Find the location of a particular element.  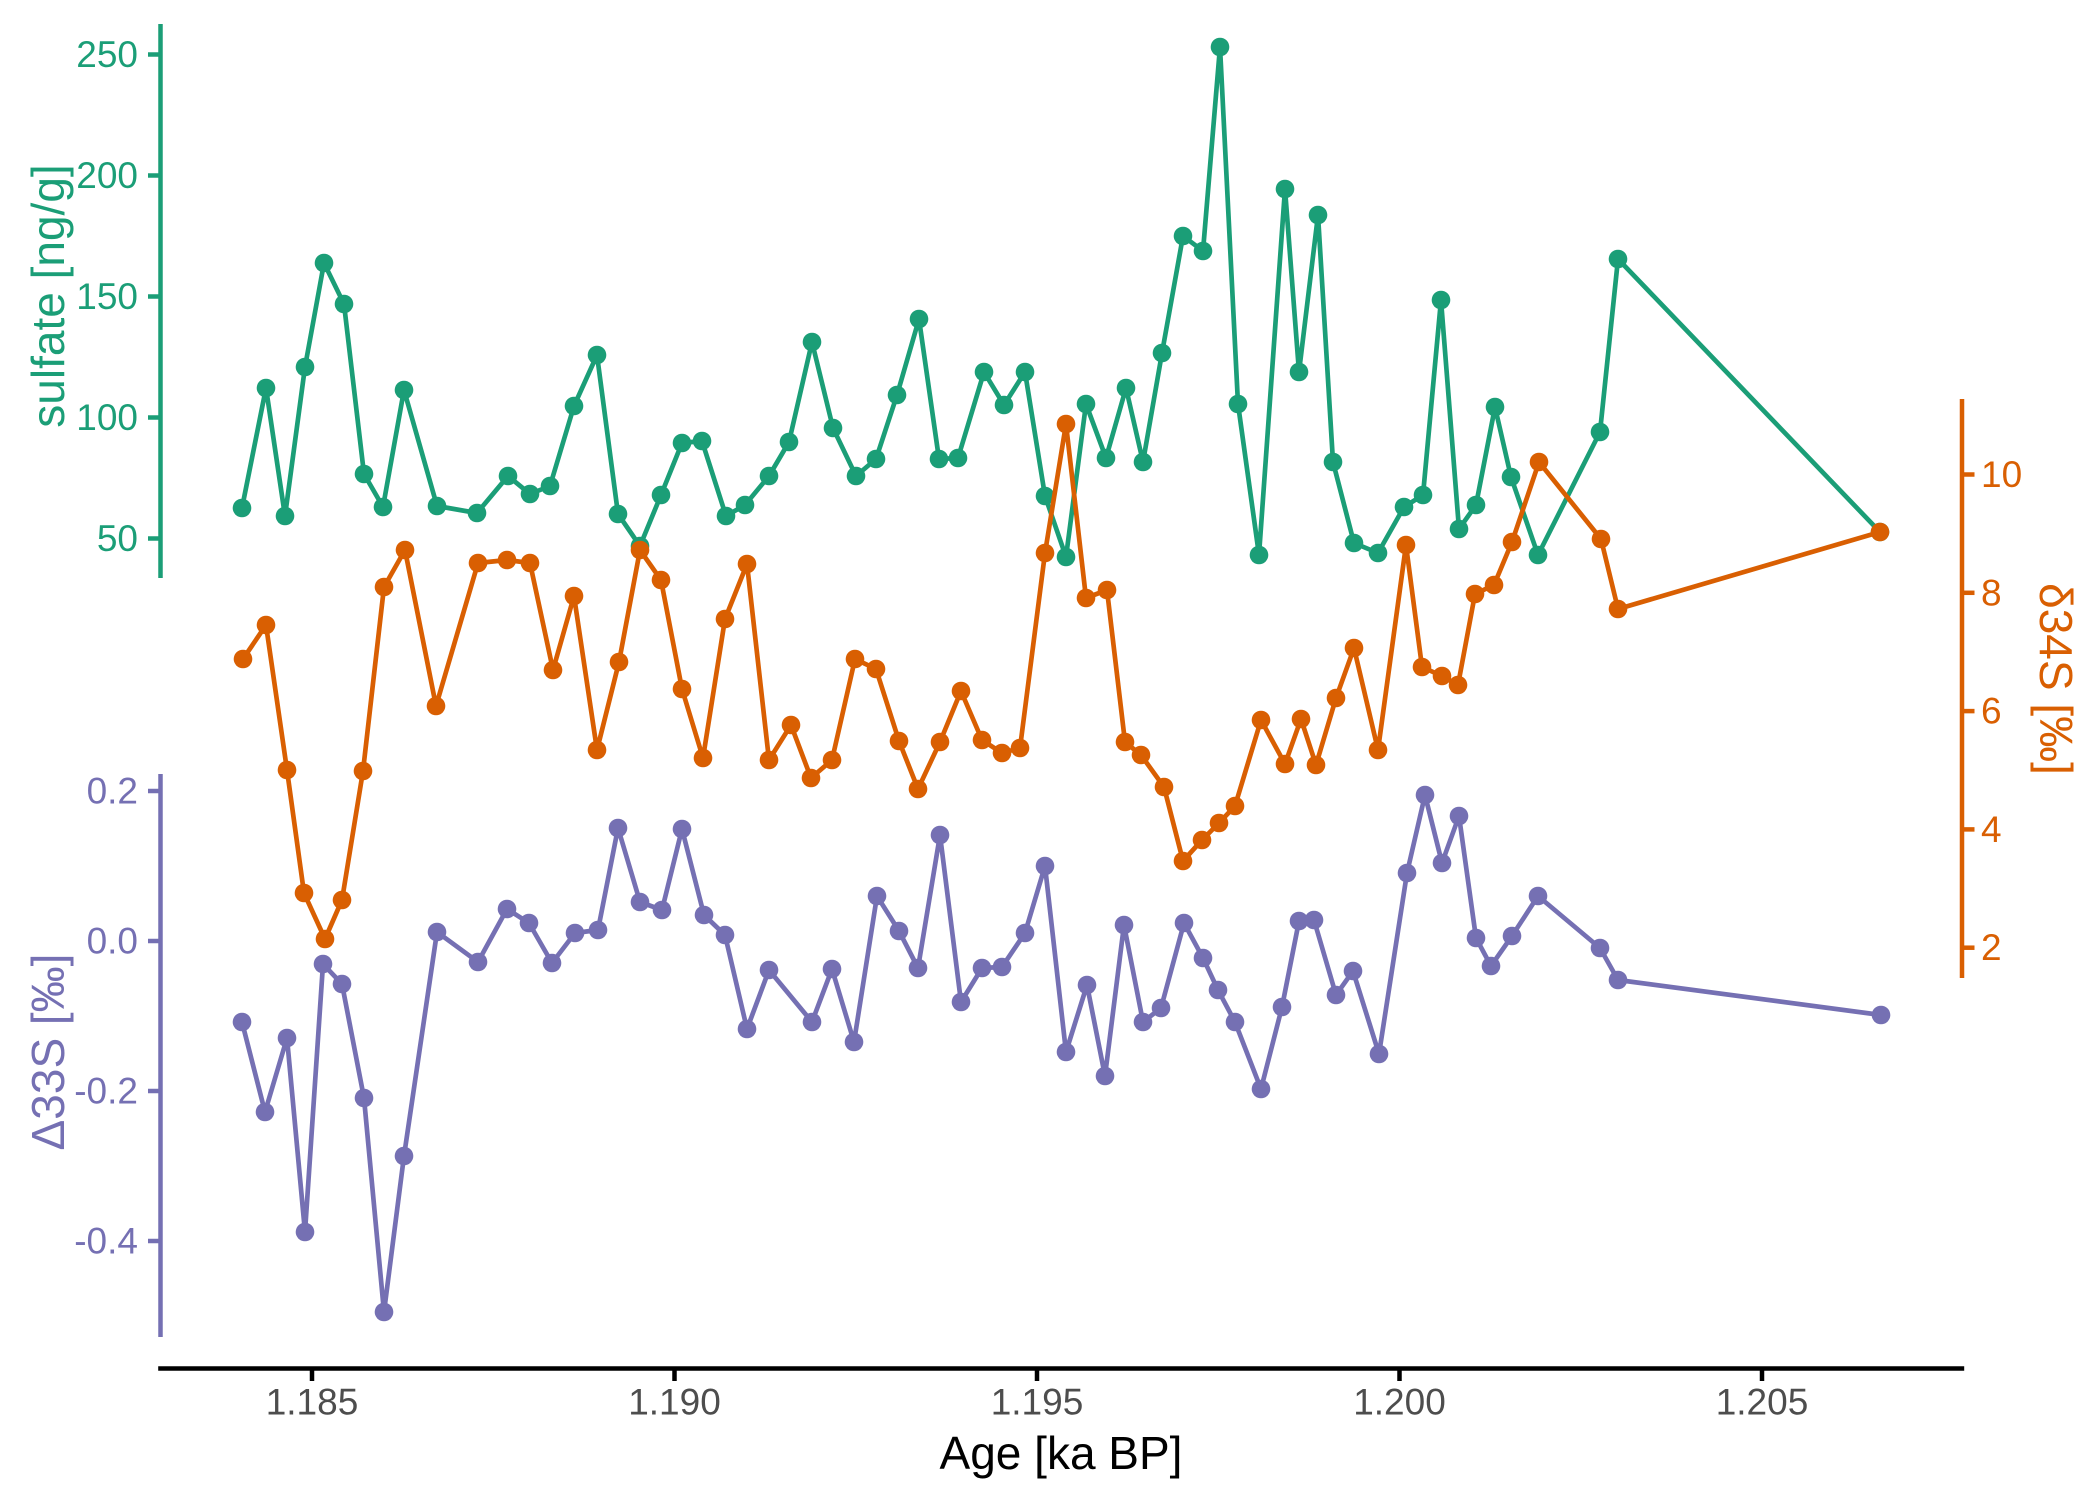

svg-text: 1.200 is located at coordinates (1399, 1402).